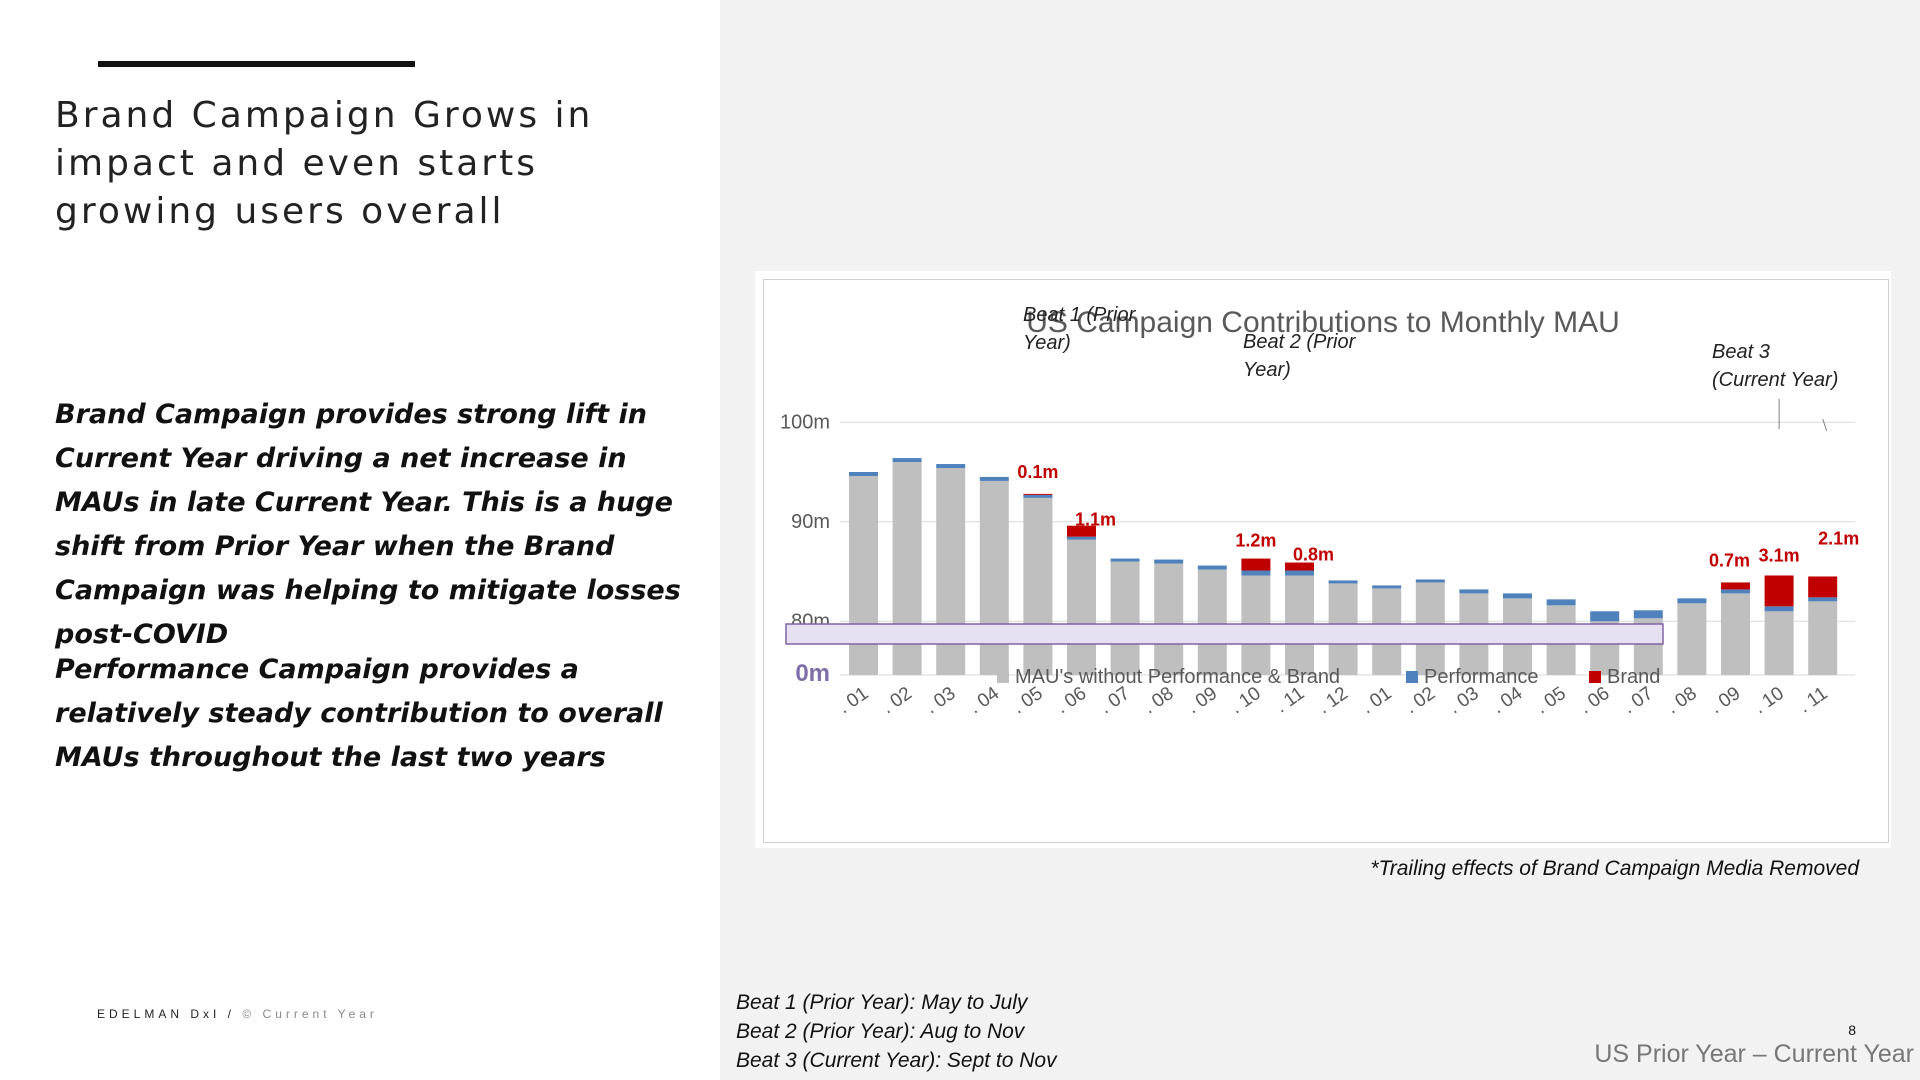  Describe the element at coordinates (1333, 700) in the screenshot. I see `x-tick-label: . 12` at that location.